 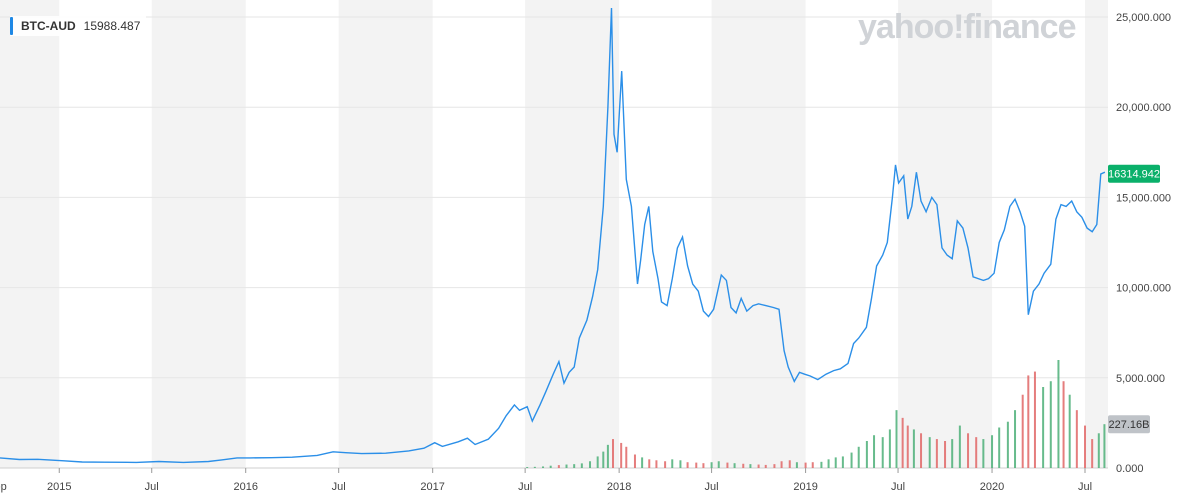 I want to click on price-marker-label: 16314.942, so click(x=1134, y=175).